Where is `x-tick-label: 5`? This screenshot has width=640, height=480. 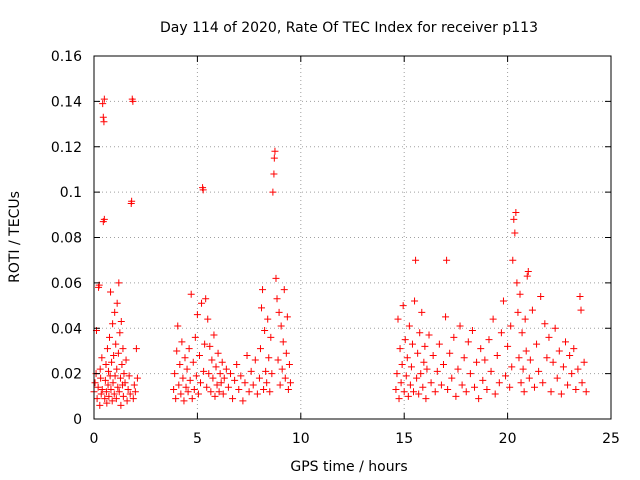
x-tick-label: 5 is located at coordinates (197, 439).